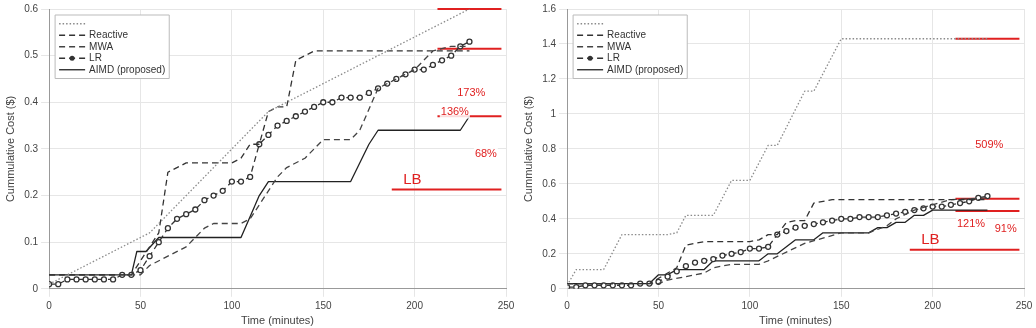 The height and width of the screenshot is (328, 1036). Describe the element at coordinates (471, 91) in the screenshot. I see `annotation: 173%` at that location.